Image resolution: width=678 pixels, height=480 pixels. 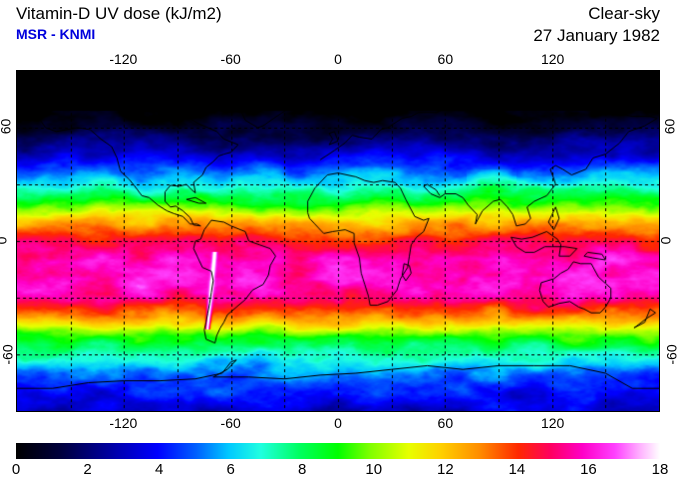 I want to click on colorbar-tick-label: 18, so click(x=660, y=469).